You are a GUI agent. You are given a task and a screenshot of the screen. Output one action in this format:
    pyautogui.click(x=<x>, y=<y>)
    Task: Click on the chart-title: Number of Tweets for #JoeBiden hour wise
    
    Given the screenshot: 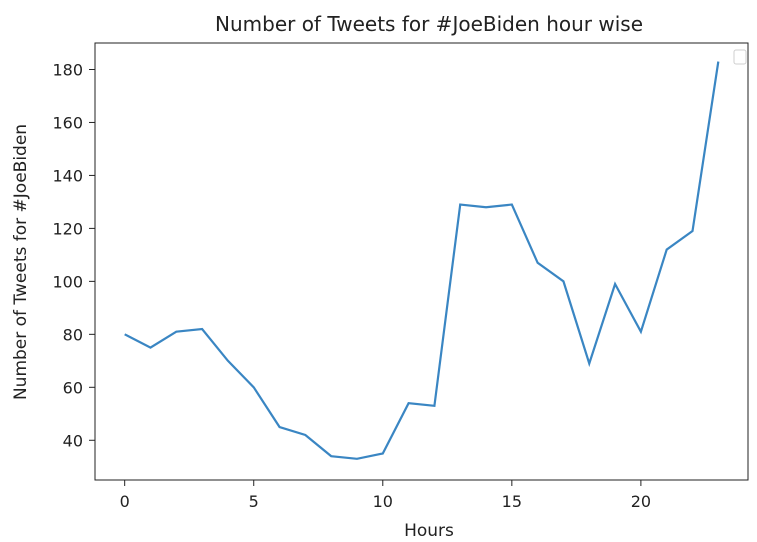 What is the action you would take?
    pyautogui.click(x=429, y=24)
    